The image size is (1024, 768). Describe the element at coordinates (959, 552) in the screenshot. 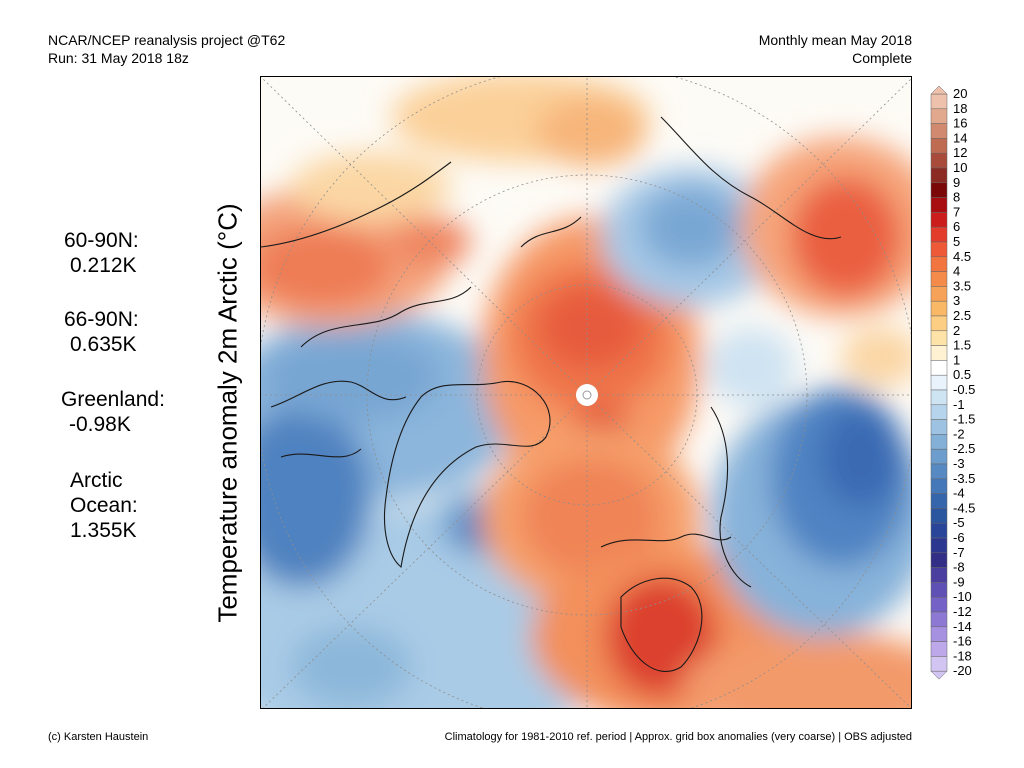

I see `colorbar-tick-label: -7` at that location.